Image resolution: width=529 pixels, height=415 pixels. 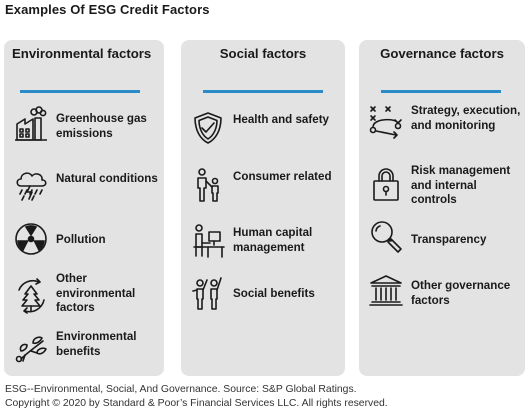 I want to click on env-label-greenhouse: Greenhouse gas emissions, so click(x=101, y=126).